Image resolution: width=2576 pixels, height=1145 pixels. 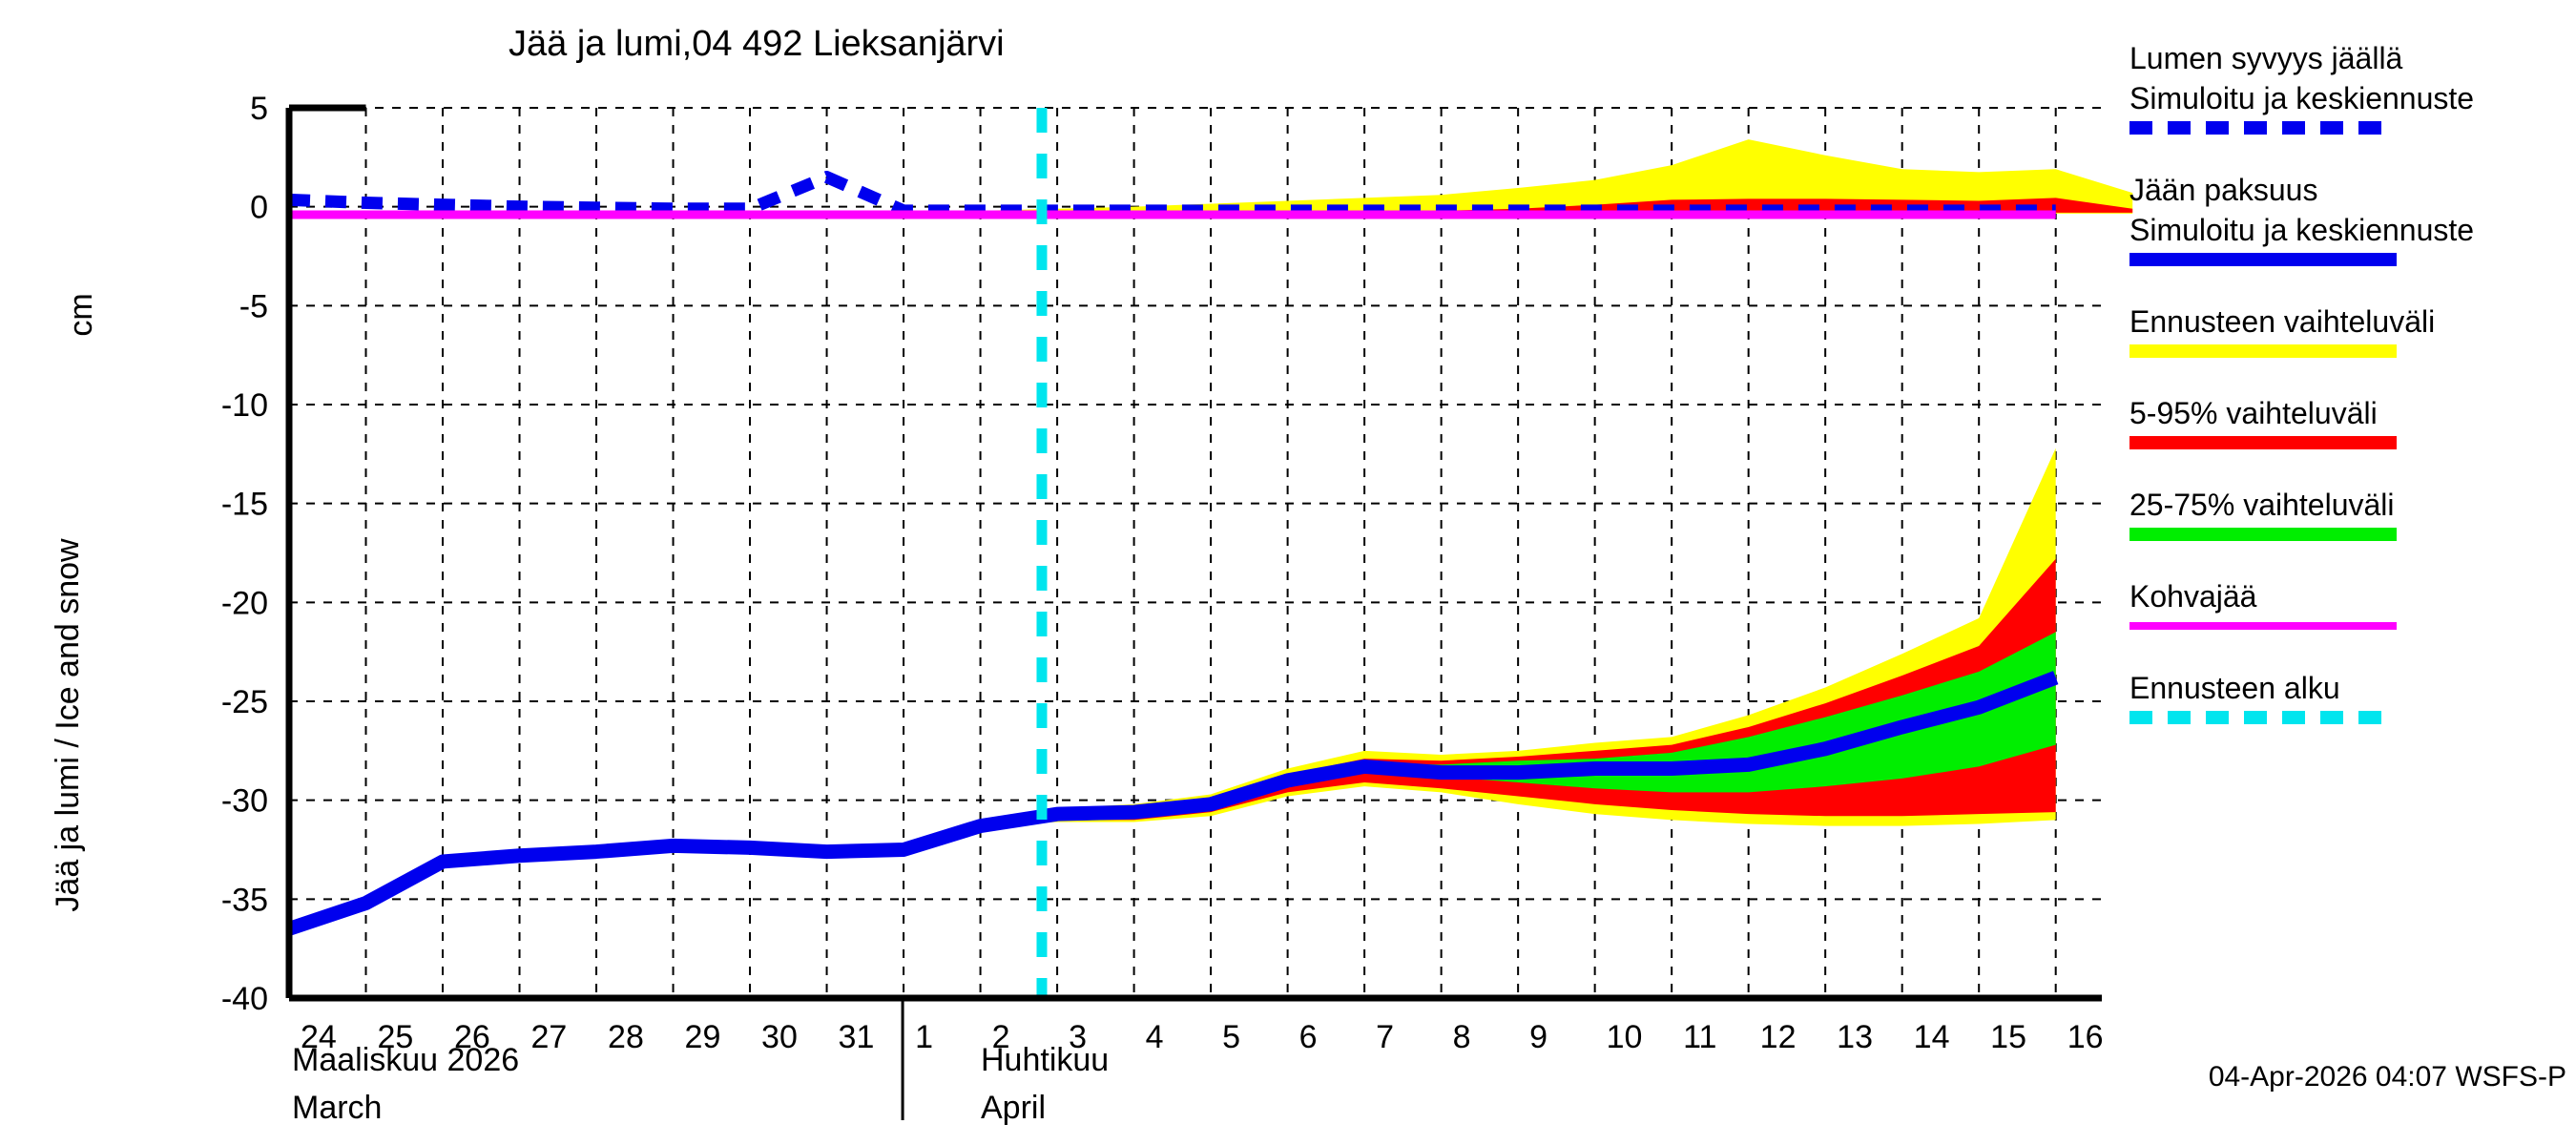 What do you see at coordinates (81, 314) in the screenshot?
I see `y-axis-unit-label: cm` at bounding box center [81, 314].